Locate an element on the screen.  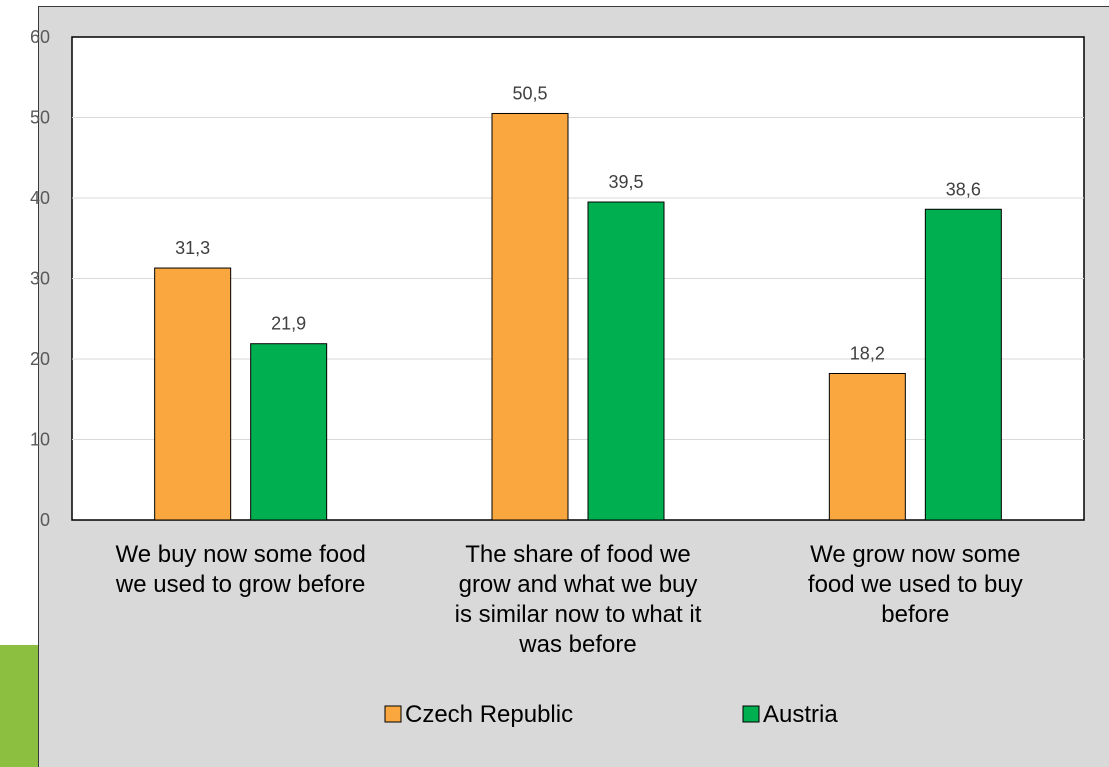
category-label: We grow now some is located at coordinates (915, 554).